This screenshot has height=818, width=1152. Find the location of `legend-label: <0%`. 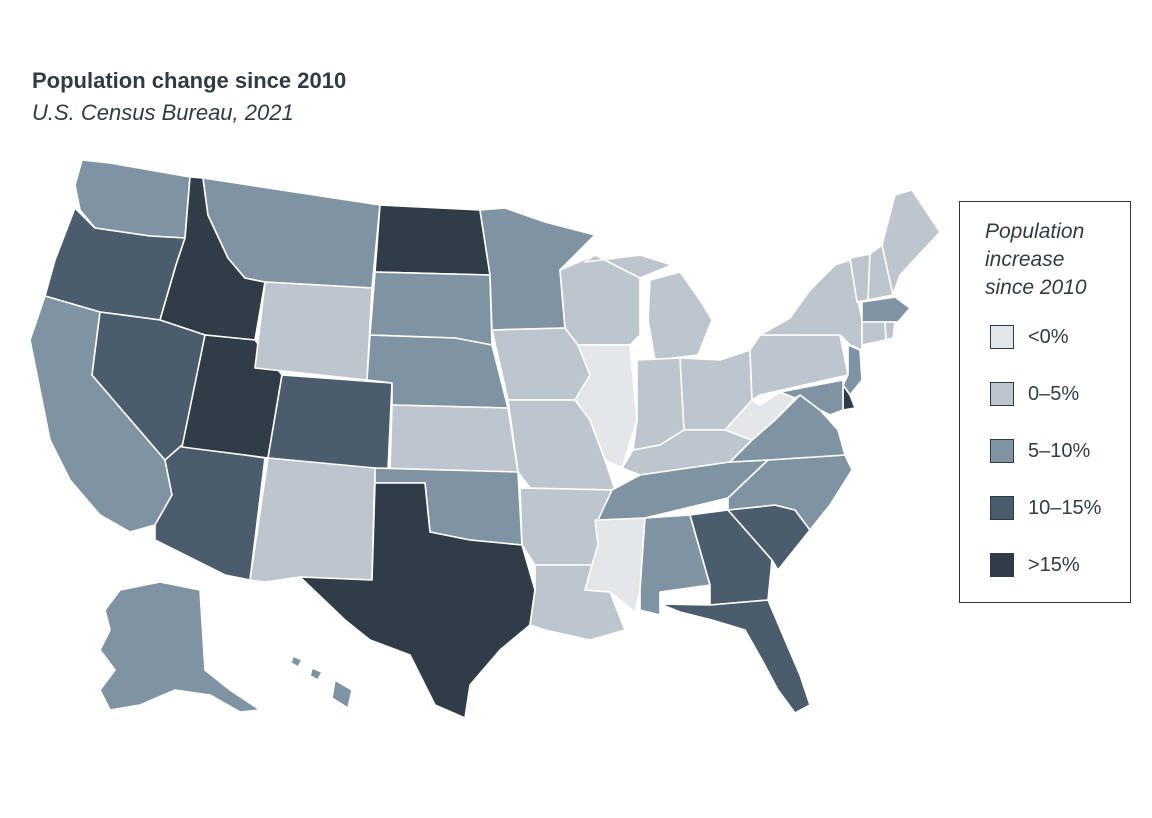

legend-label: <0% is located at coordinates (1048, 336).